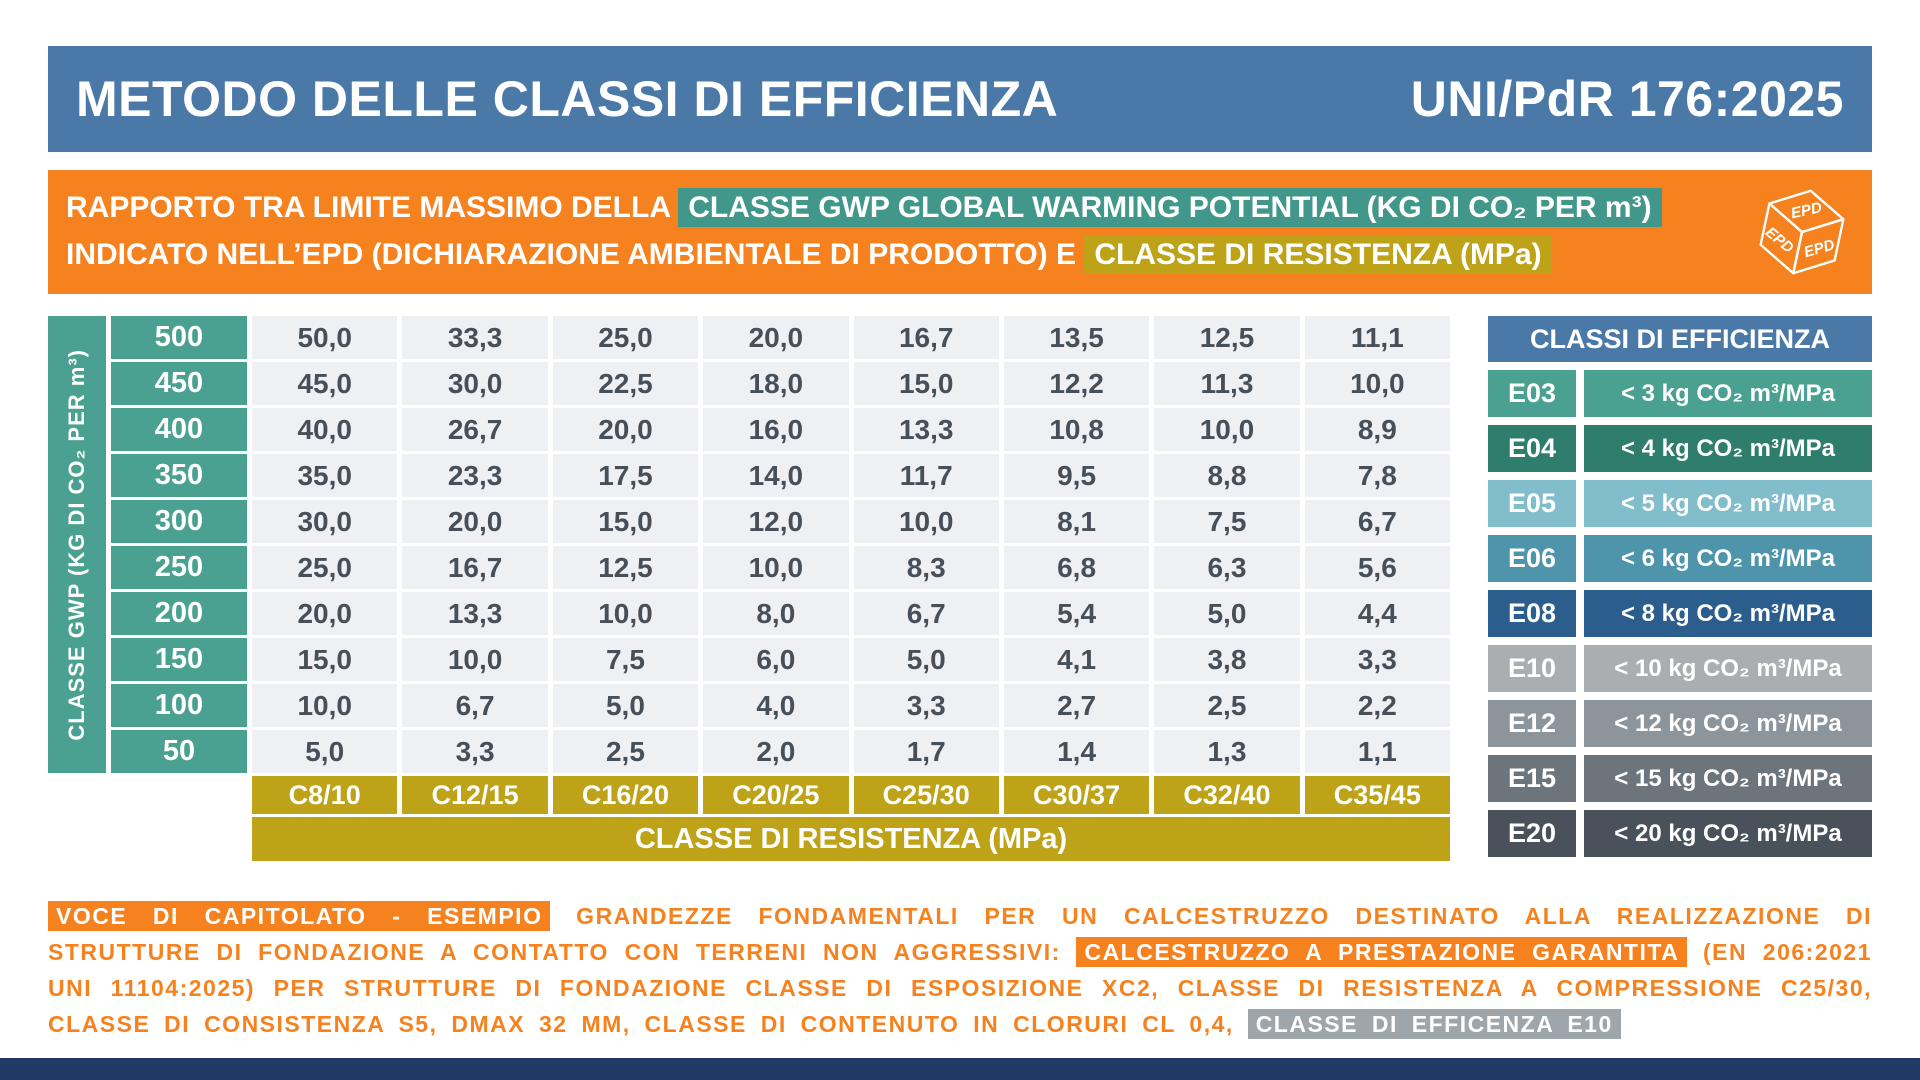 The image size is (1920, 1080). I want to click on resistance-class-cell: C12/15, so click(475, 795).